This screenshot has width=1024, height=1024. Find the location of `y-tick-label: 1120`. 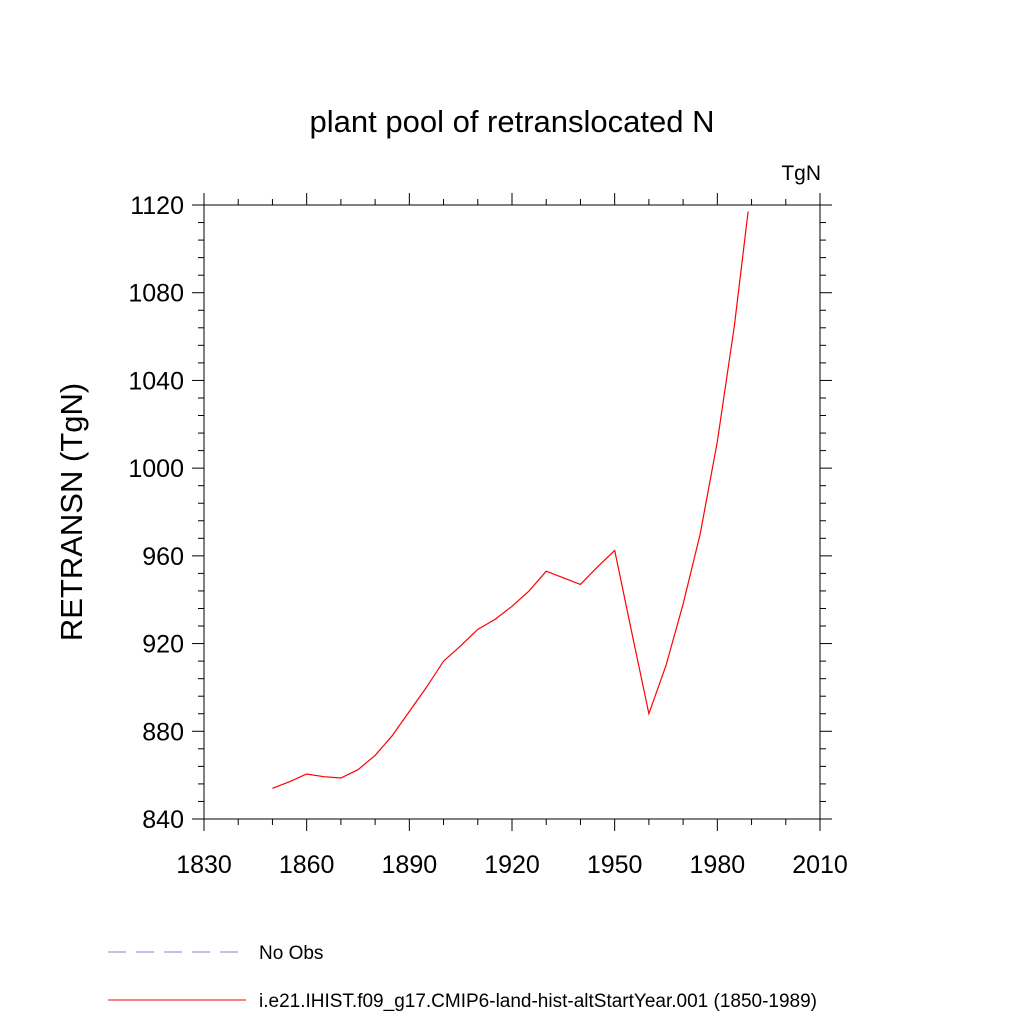

y-tick-label: 1120 is located at coordinates (157, 206).